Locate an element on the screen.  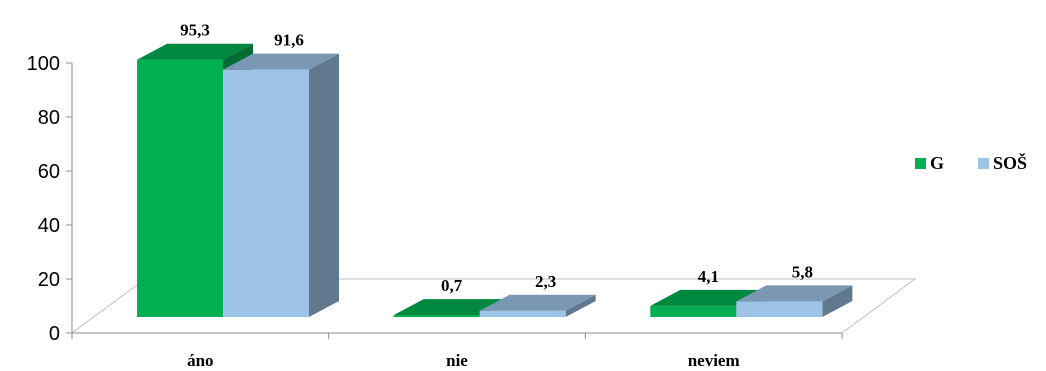
bar-SOŠ-nie is located at coordinates (537, 305).